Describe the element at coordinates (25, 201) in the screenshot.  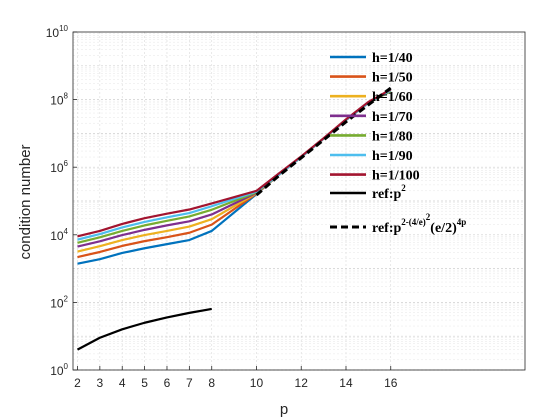
I see `y-axis-label: condition number` at that location.